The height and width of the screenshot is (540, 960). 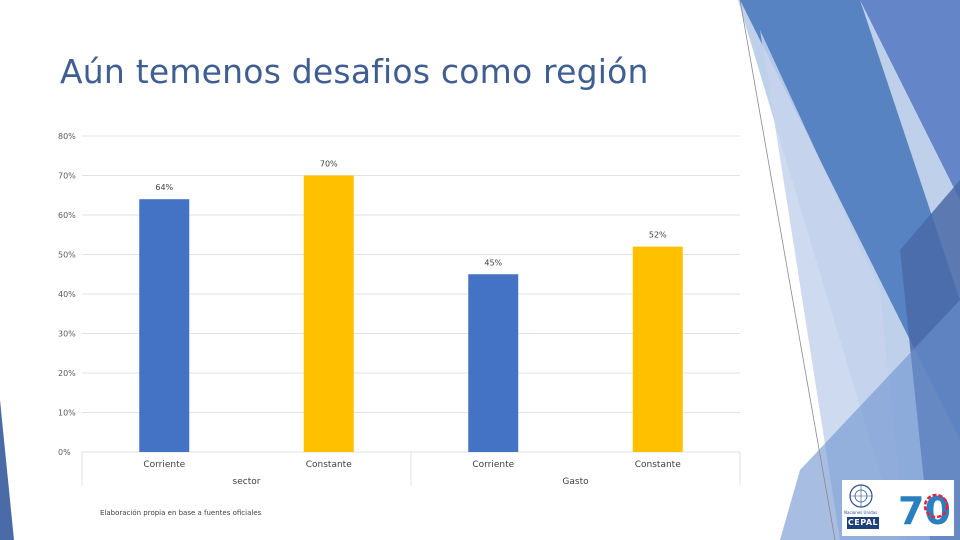 I want to click on y-tick-label: 40%, so click(x=67, y=294).